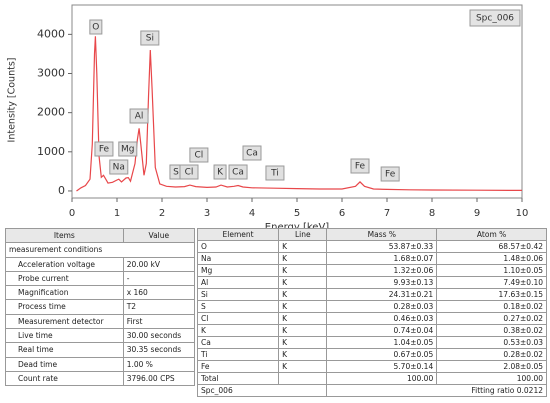  What do you see at coordinates (387, 213) in the screenshot?
I see `x-tick-label: 7` at bounding box center [387, 213].